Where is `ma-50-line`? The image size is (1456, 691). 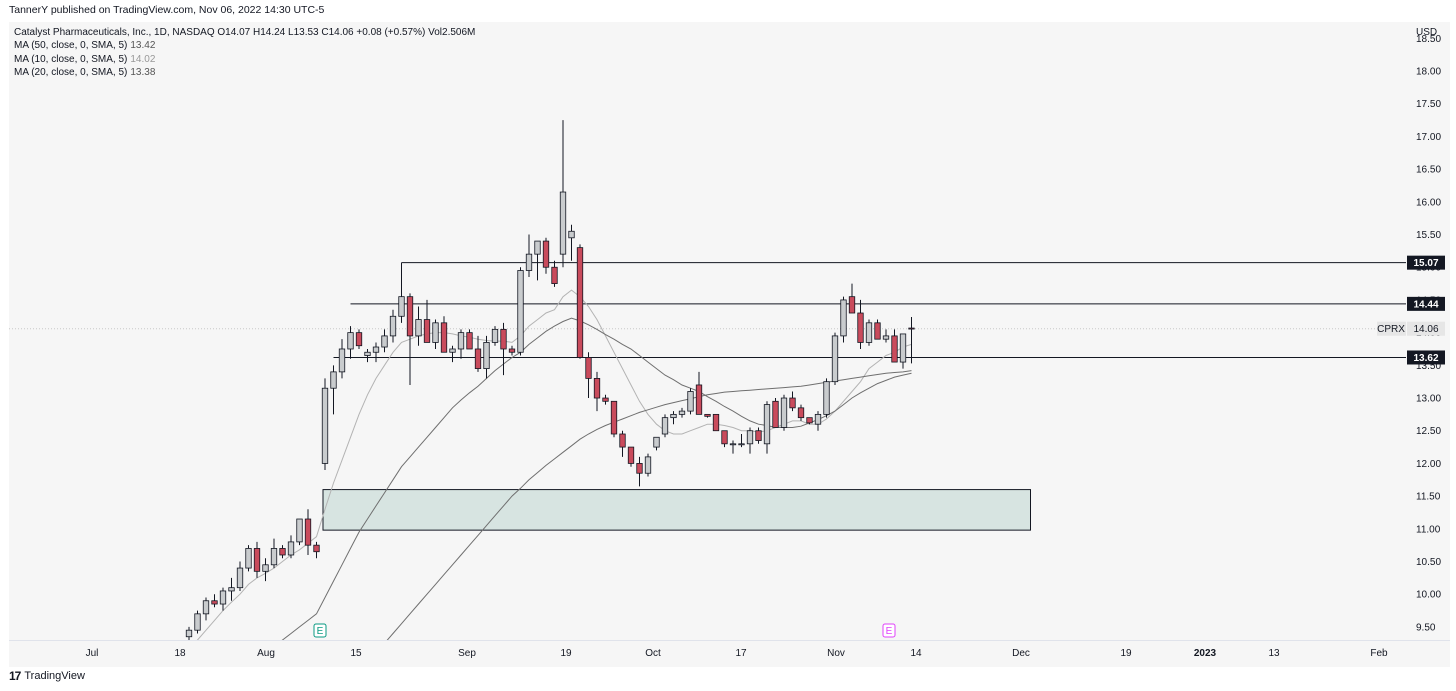
ma-50-line is located at coordinates (649, 505).